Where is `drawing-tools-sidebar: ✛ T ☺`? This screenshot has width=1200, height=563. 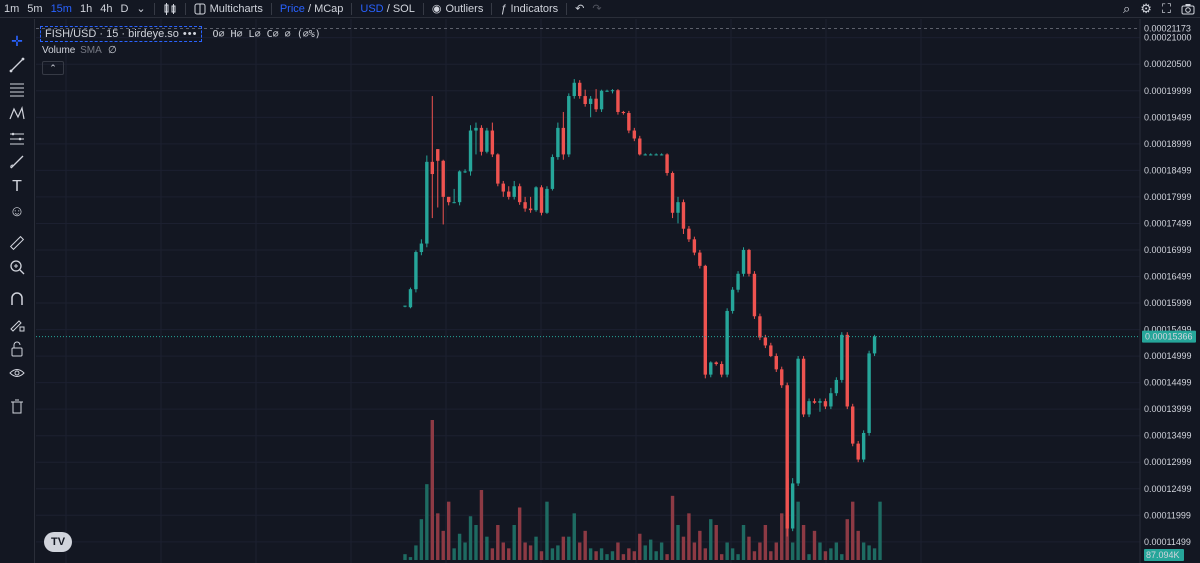 drawing-tools-sidebar: ✛ T ☺ is located at coordinates (17, 291).